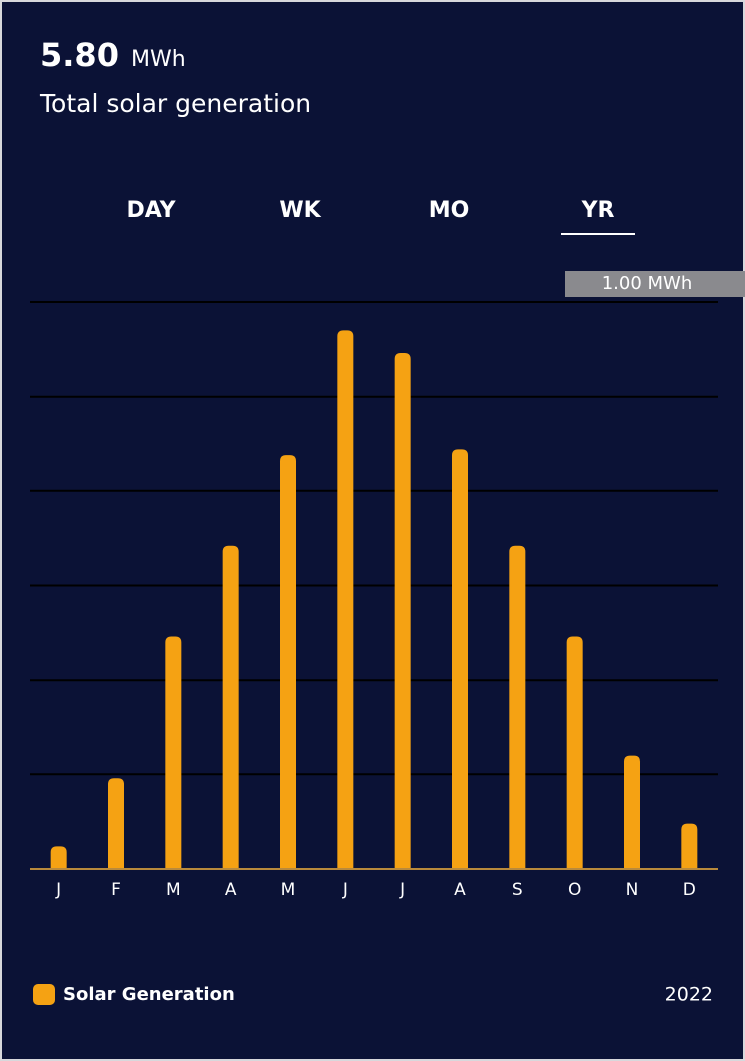  What do you see at coordinates (158, 59) in the screenshot?
I see `total-unit: MWh` at bounding box center [158, 59].